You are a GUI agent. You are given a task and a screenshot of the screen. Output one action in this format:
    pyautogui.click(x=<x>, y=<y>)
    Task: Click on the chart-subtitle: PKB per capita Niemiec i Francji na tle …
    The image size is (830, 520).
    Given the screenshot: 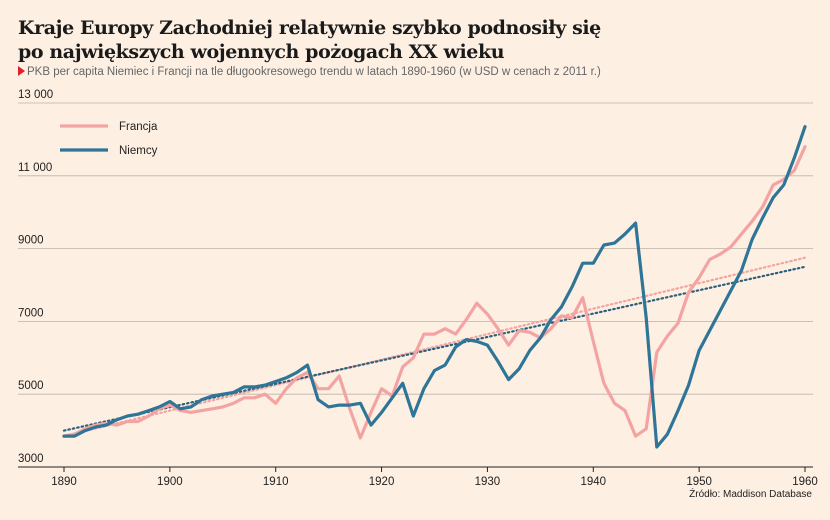 What is the action you would take?
    pyautogui.click(x=418, y=72)
    